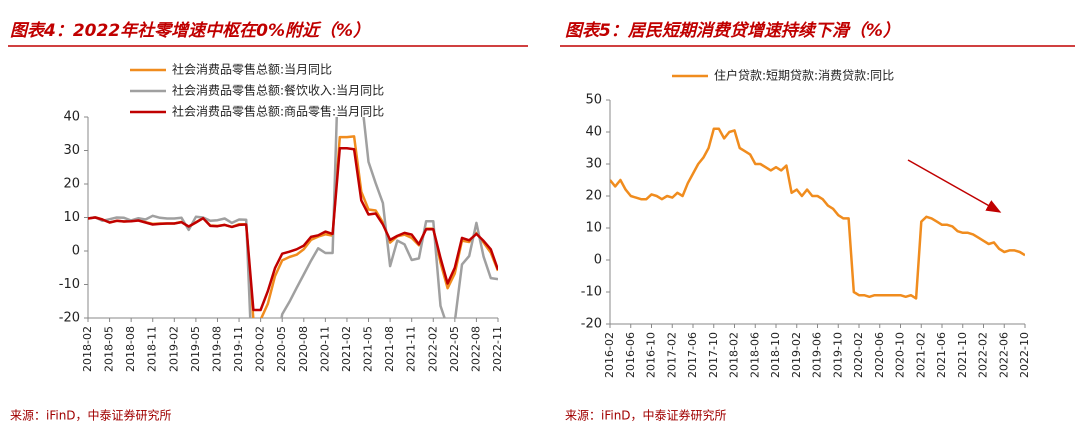  What do you see at coordinates (195, 349) in the screenshot?
I see `x-tick-label: 2019-05` at bounding box center [195, 349].